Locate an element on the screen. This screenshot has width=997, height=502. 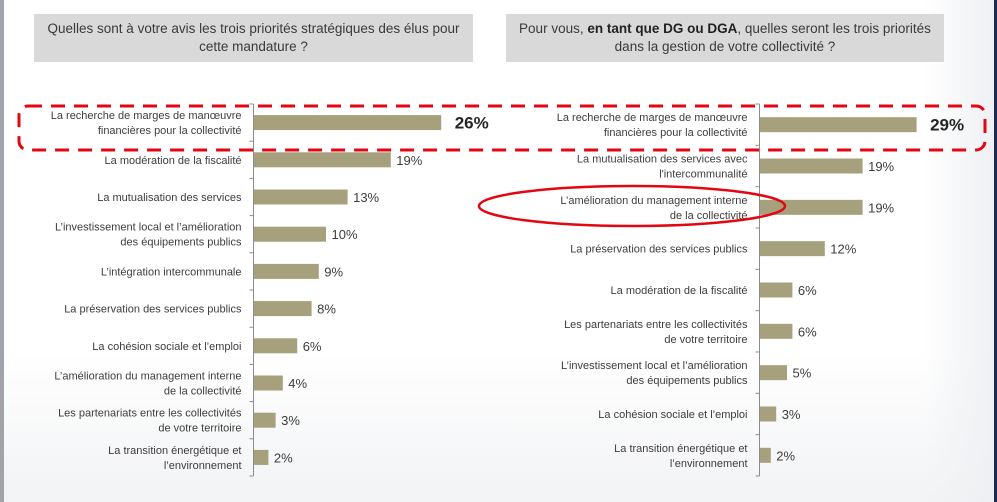
highlight-ellipse is located at coordinates (632, 206).